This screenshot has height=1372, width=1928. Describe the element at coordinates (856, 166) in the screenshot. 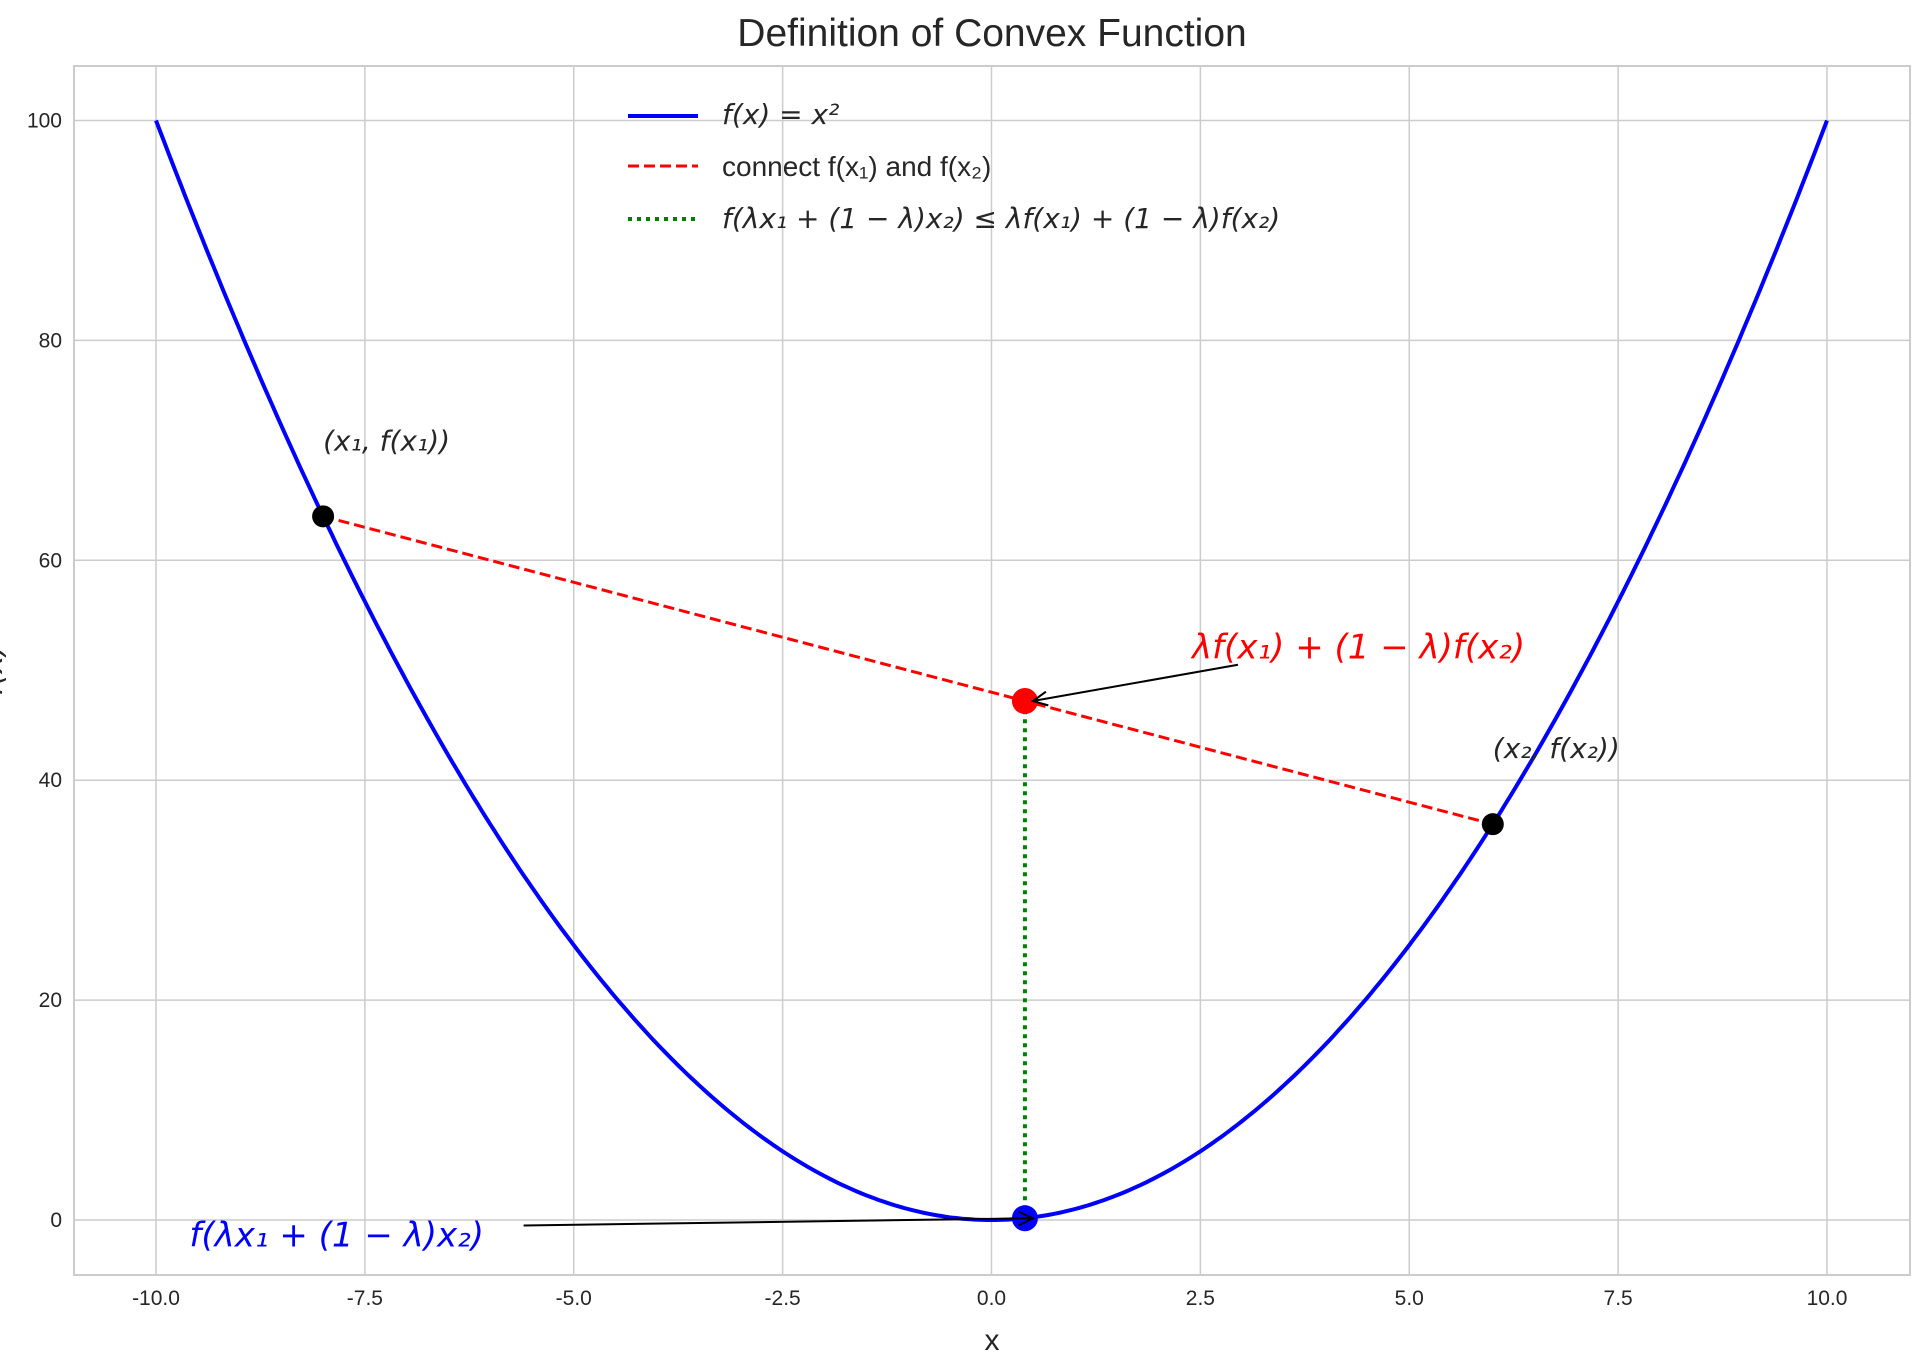

I see `legend-label-chord: connect f(x₁) and f(x₂)` at that location.